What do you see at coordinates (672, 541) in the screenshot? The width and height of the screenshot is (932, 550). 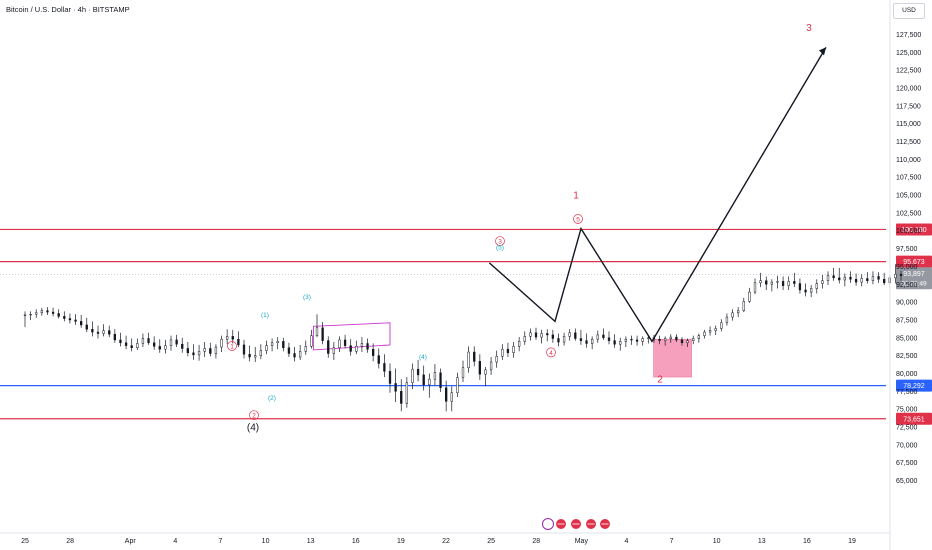 I see `x-tick-label: 7` at bounding box center [672, 541].